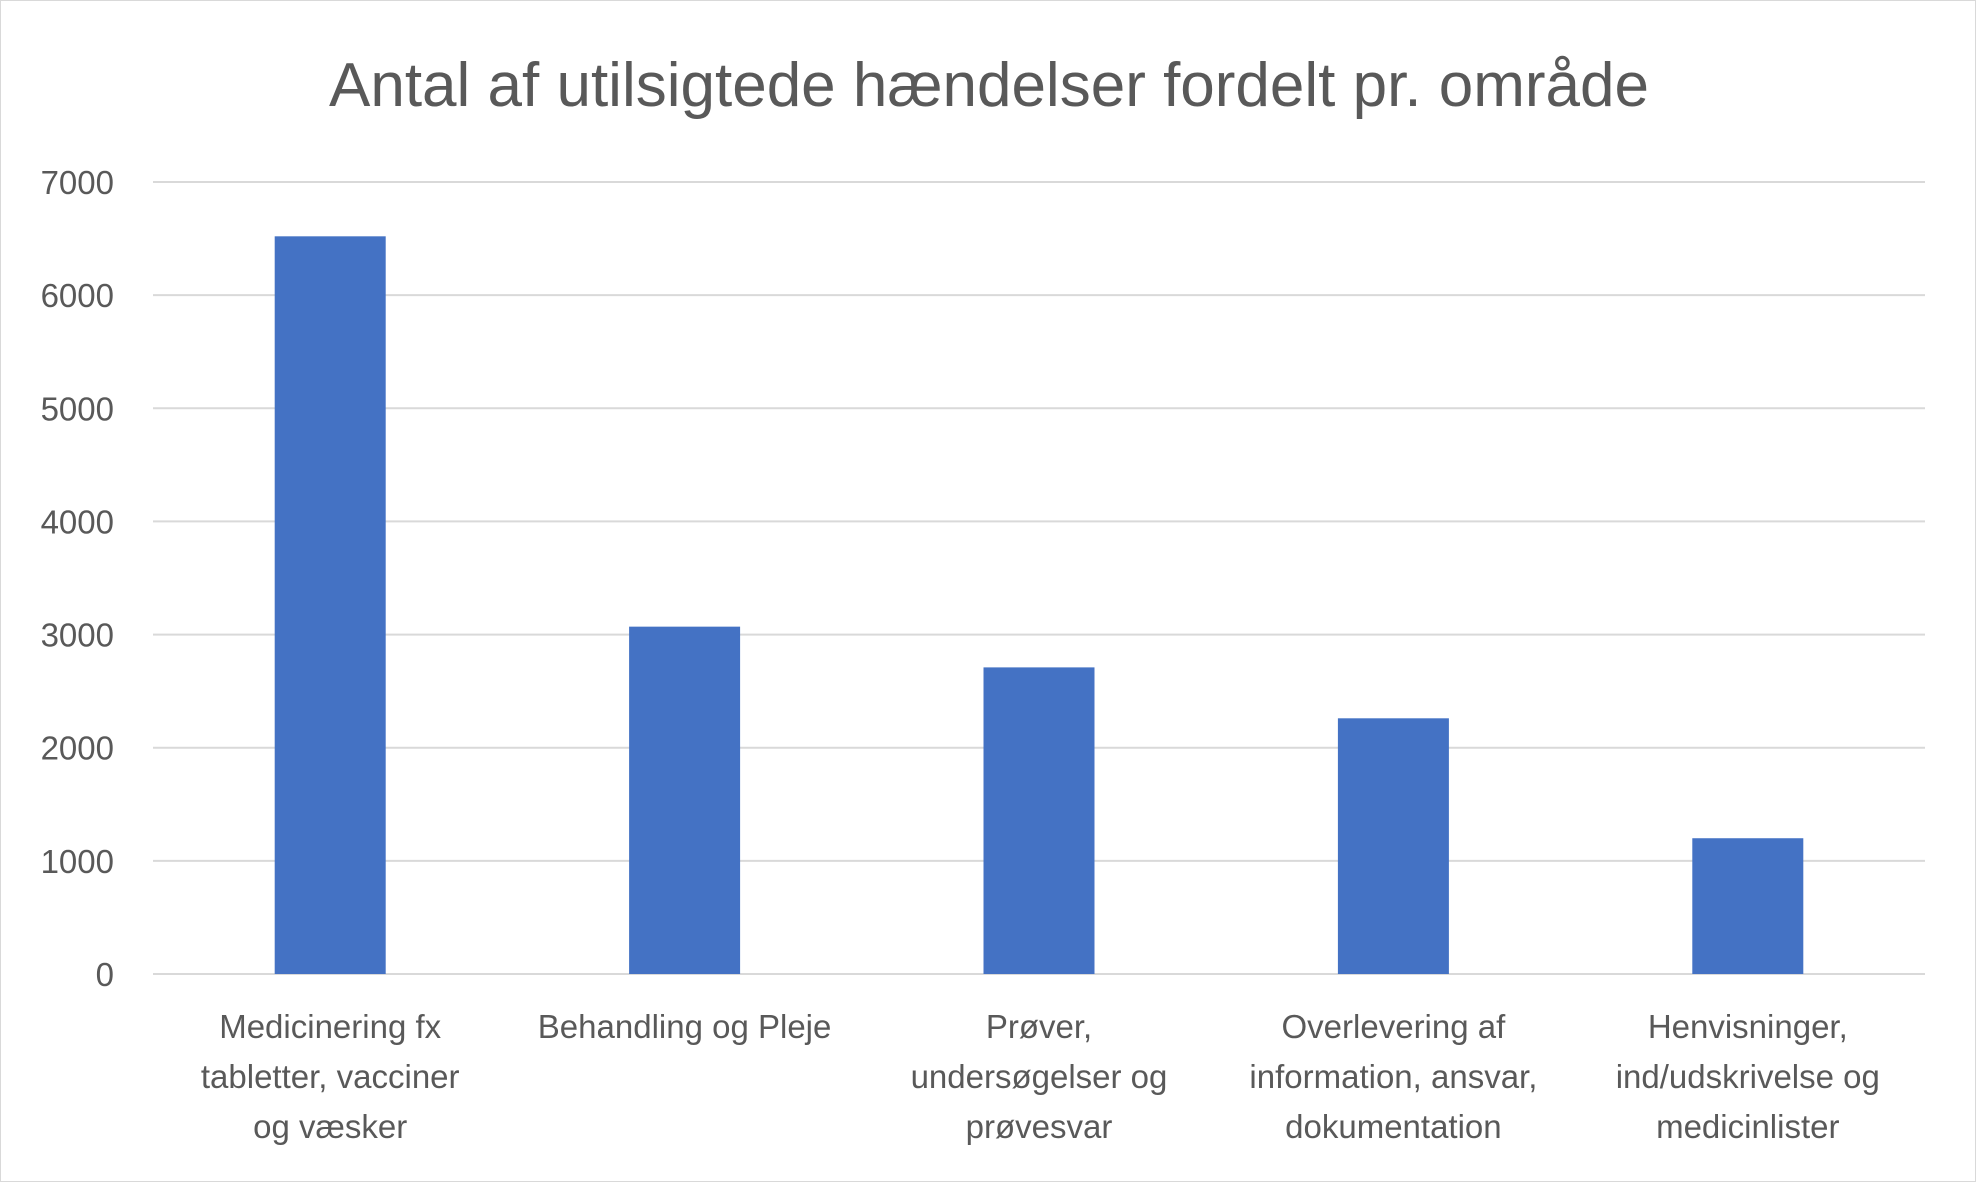 The height and width of the screenshot is (1183, 1976). What do you see at coordinates (77, 182) in the screenshot?
I see `y-tick-label: 7000` at bounding box center [77, 182].